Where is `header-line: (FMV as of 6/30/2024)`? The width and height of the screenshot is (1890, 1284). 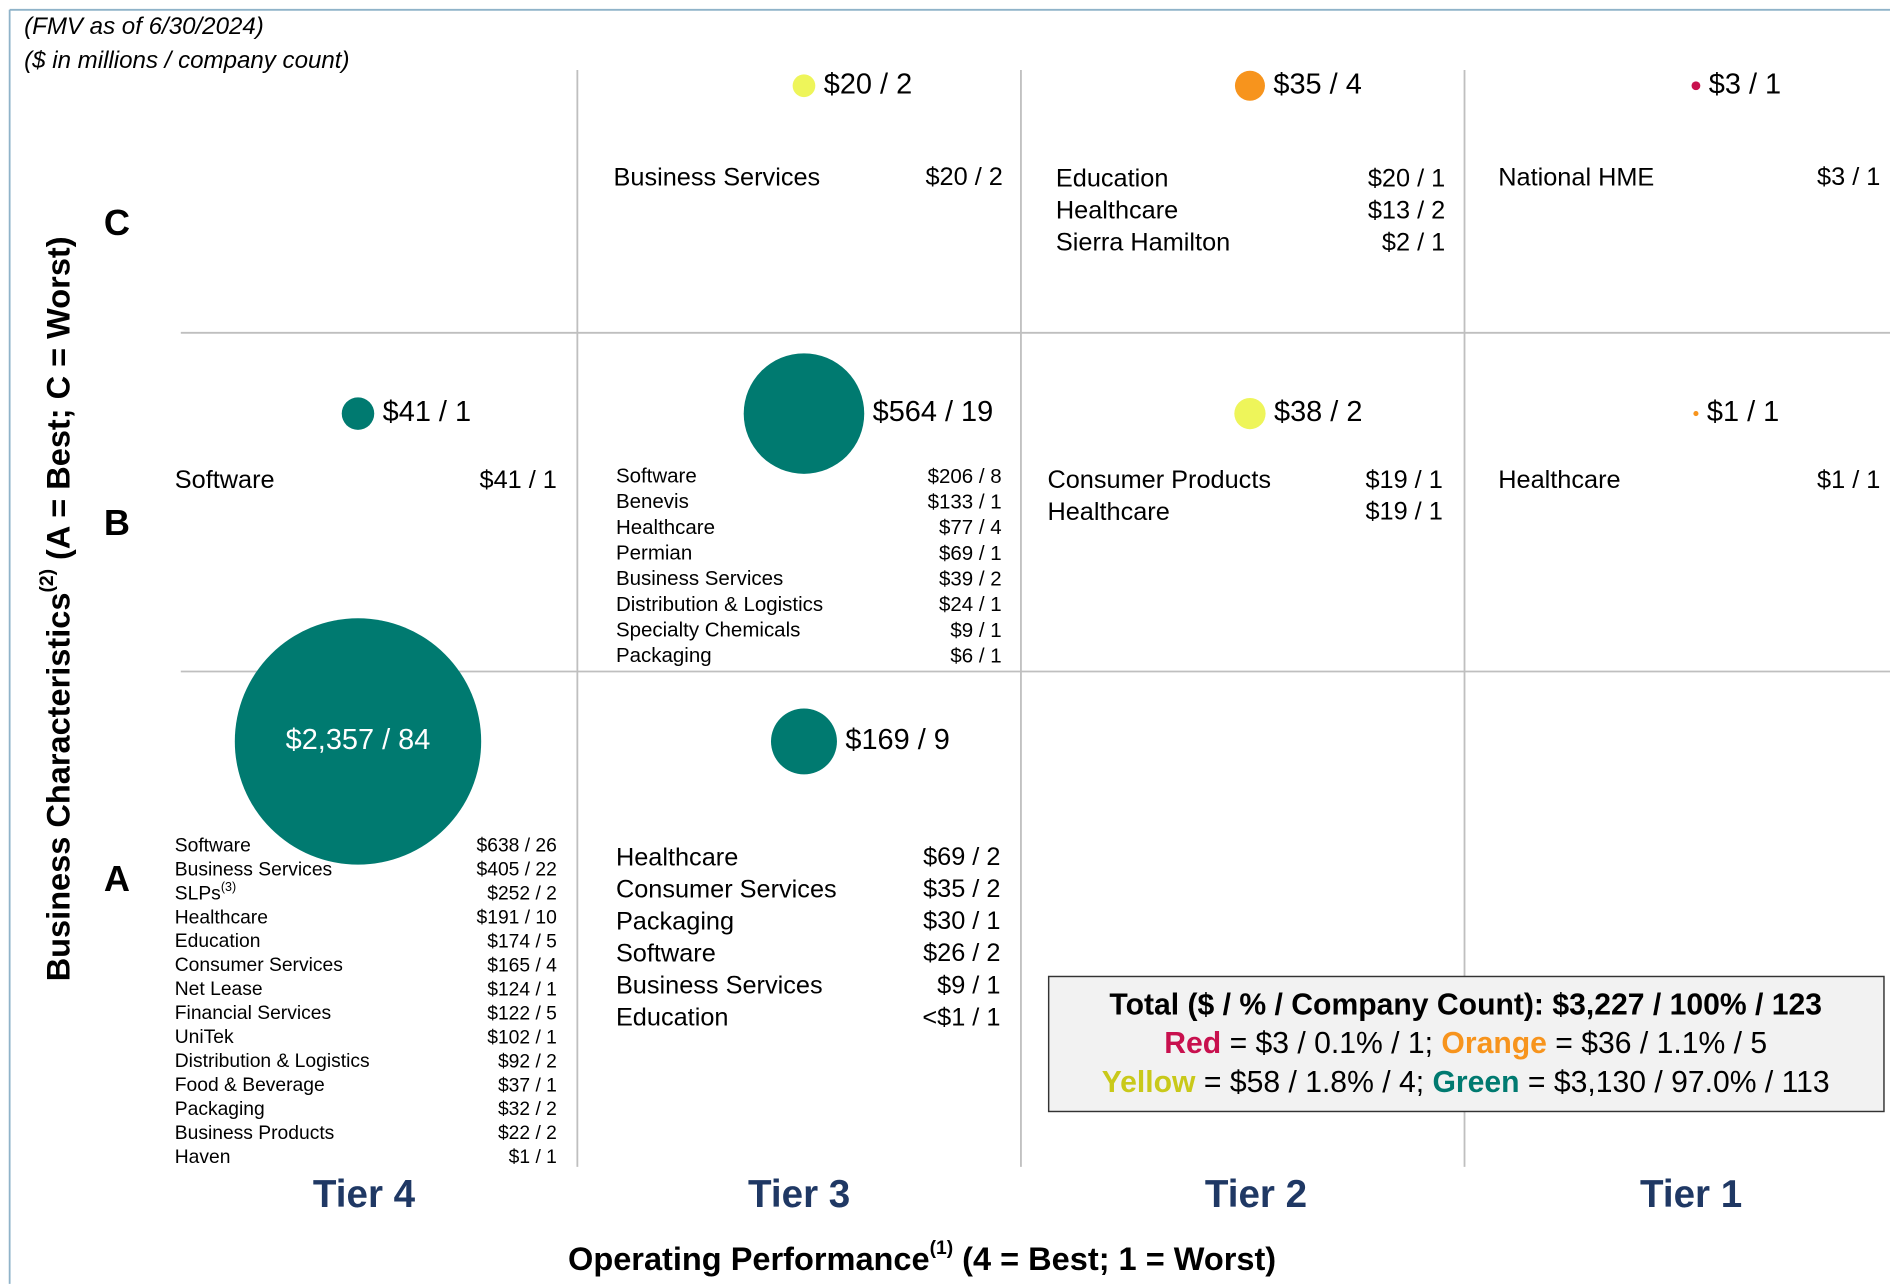
header-line: (FMV as of 6/30/2024) is located at coordinates (144, 26).